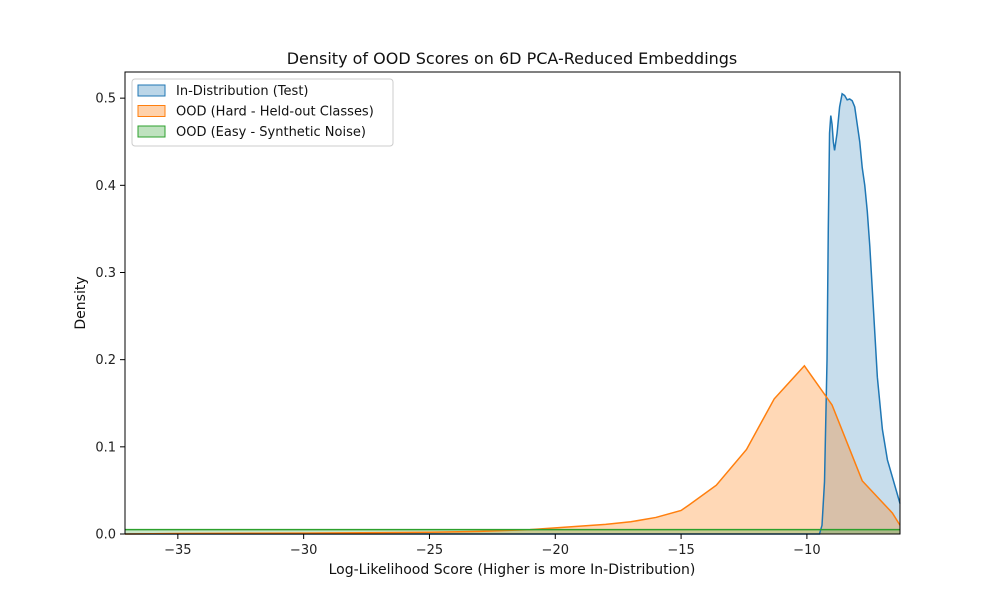 The height and width of the screenshot is (600, 1000). I want to click on x-tick-label: −30, so click(303, 550).